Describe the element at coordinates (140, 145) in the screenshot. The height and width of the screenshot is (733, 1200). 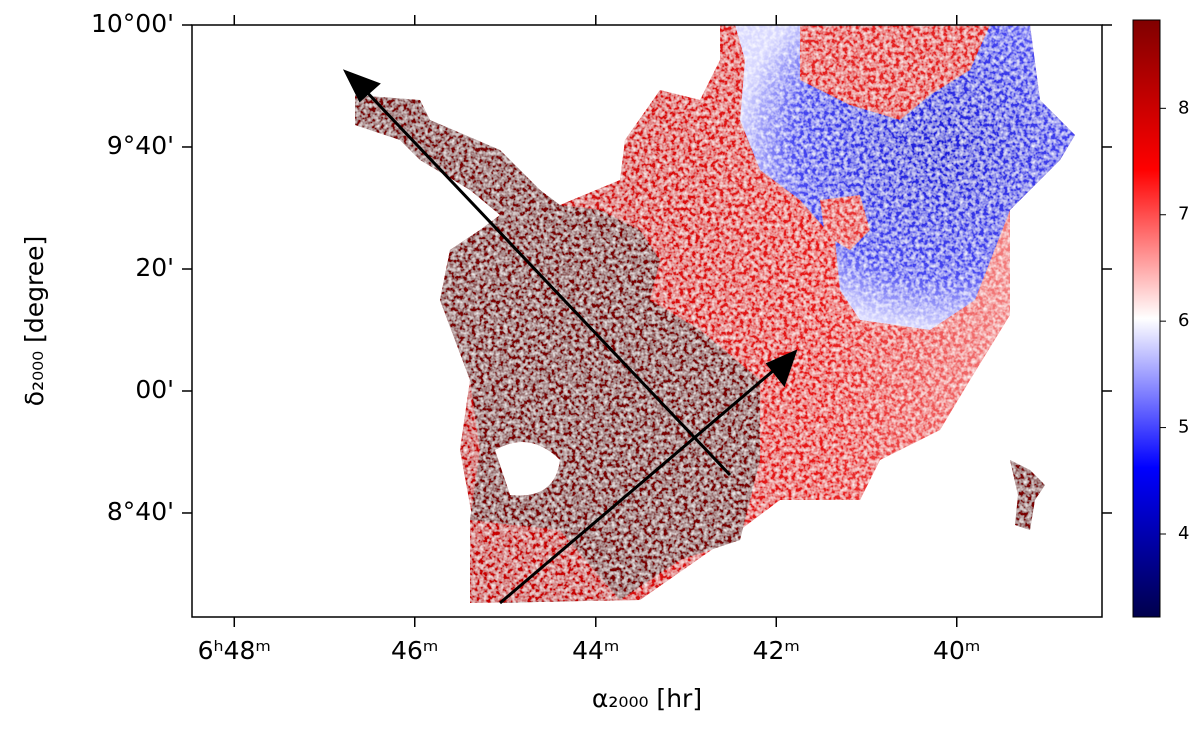
I see `y-tick-label: 9°40'` at that location.